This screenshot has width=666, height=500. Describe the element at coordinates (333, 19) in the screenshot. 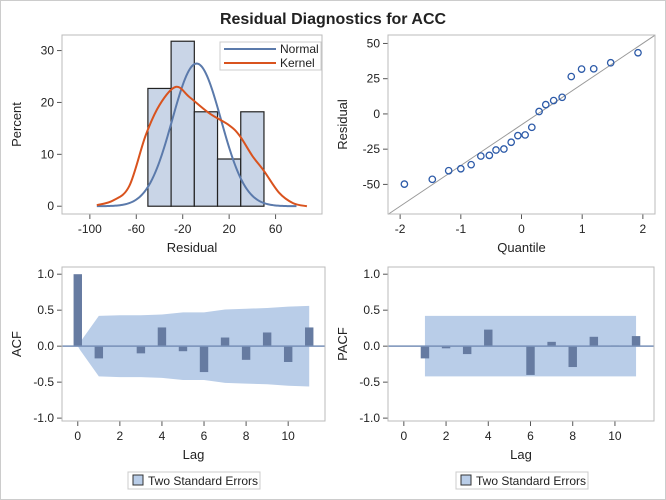

I see `figure-title: Residual Diagnostics for ACC` at that location.